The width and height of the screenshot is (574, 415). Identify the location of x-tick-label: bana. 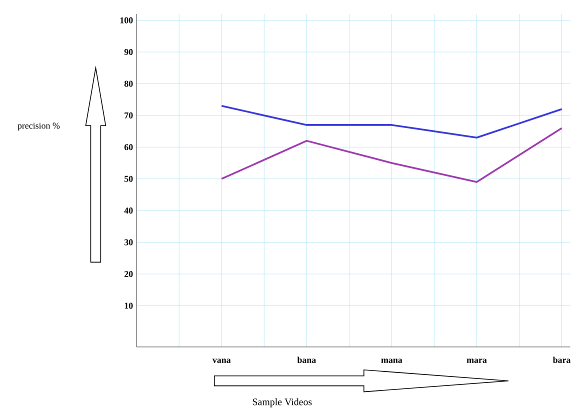
(306, 360).